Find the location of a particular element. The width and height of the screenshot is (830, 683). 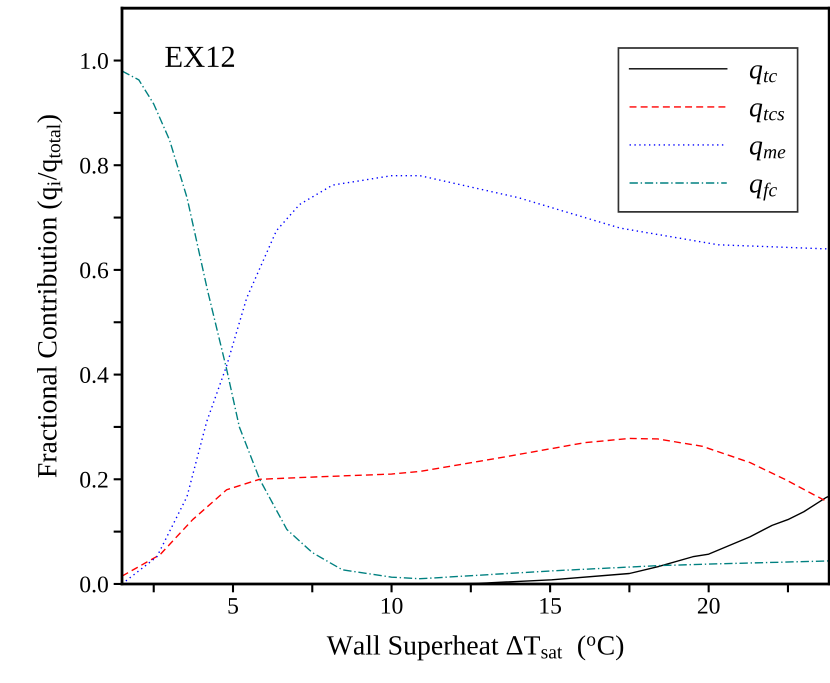

x-axis-title: Wall Superheat ΔT$_{sat}$ ($^{o}$C) is located at coordinates (475, 647).